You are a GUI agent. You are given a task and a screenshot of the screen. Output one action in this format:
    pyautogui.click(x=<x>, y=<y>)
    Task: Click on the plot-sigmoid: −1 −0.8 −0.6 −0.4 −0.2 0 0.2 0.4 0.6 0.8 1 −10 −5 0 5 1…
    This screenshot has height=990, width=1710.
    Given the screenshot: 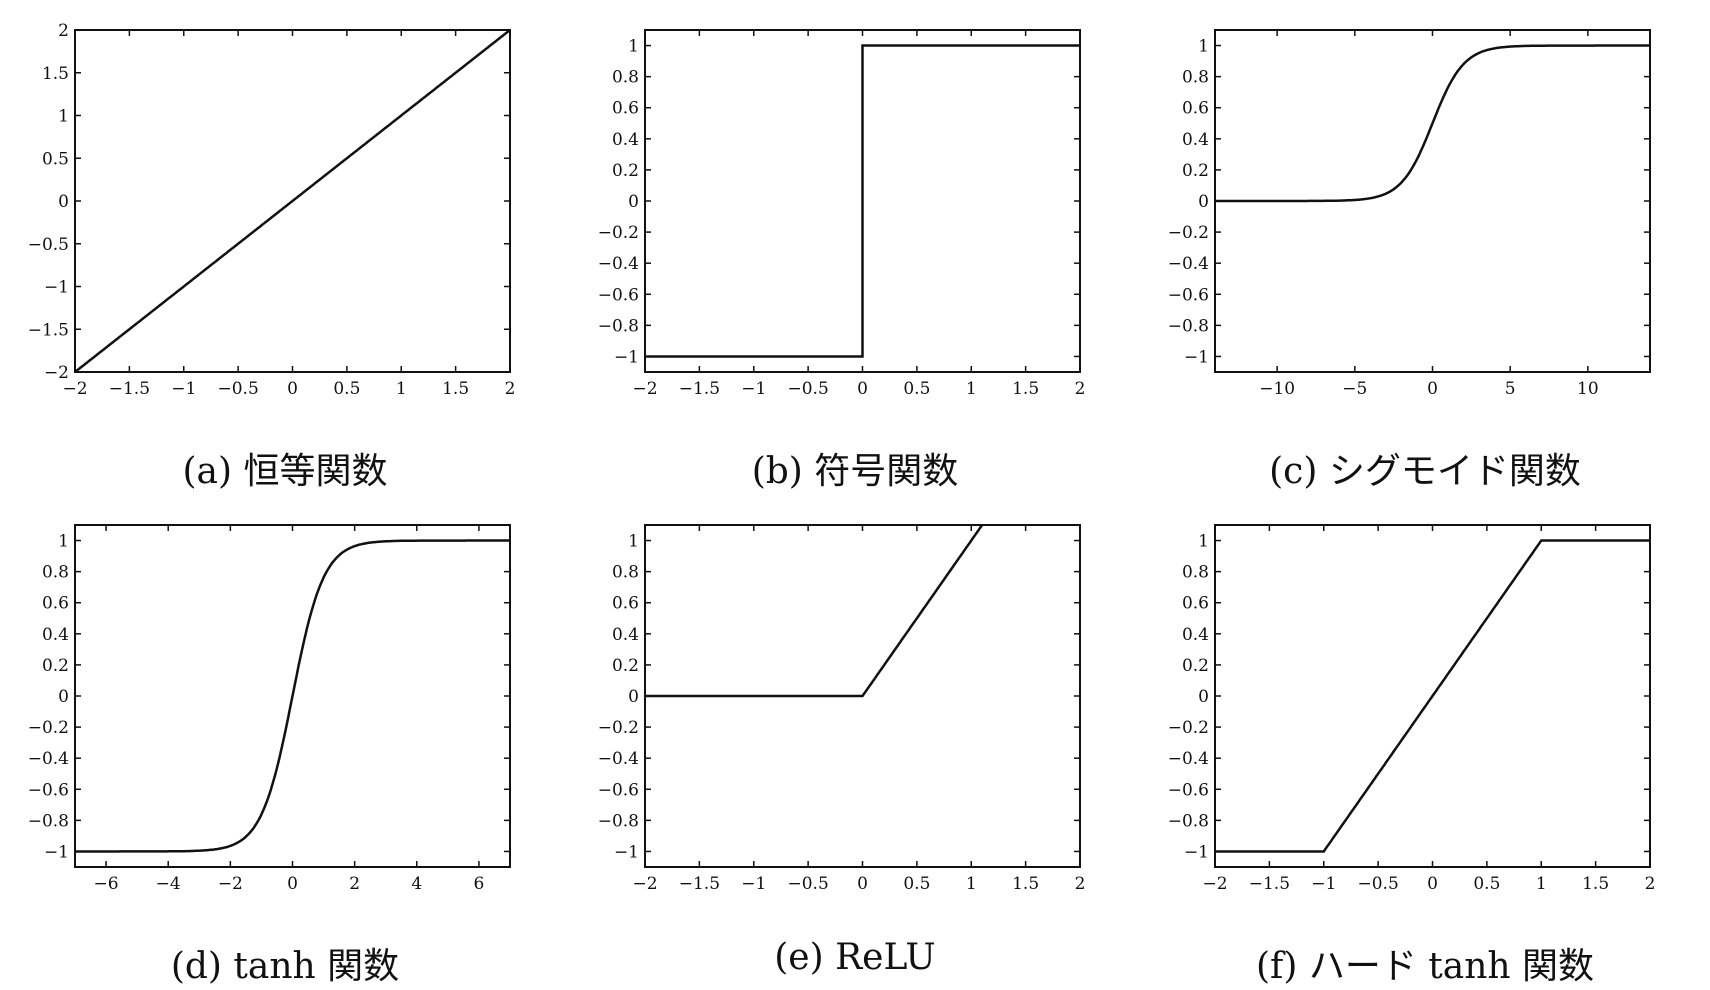 What is the action you would take?
    pyautogui.click(x=1409, y=214)
    